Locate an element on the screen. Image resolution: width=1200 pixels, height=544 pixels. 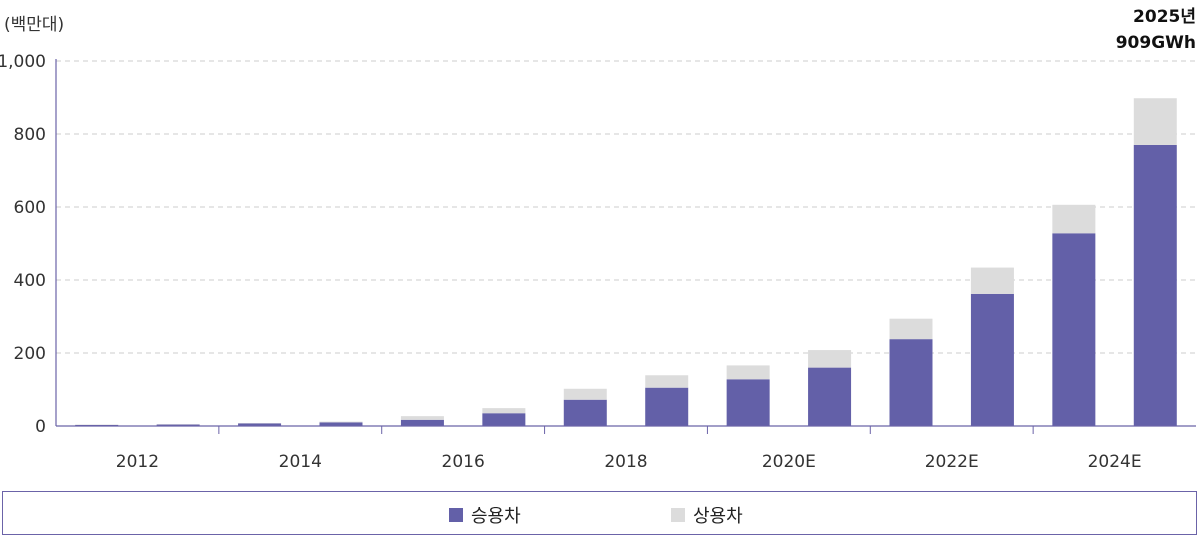
y-tick-label: 400 is located at coordinates (30, 281).